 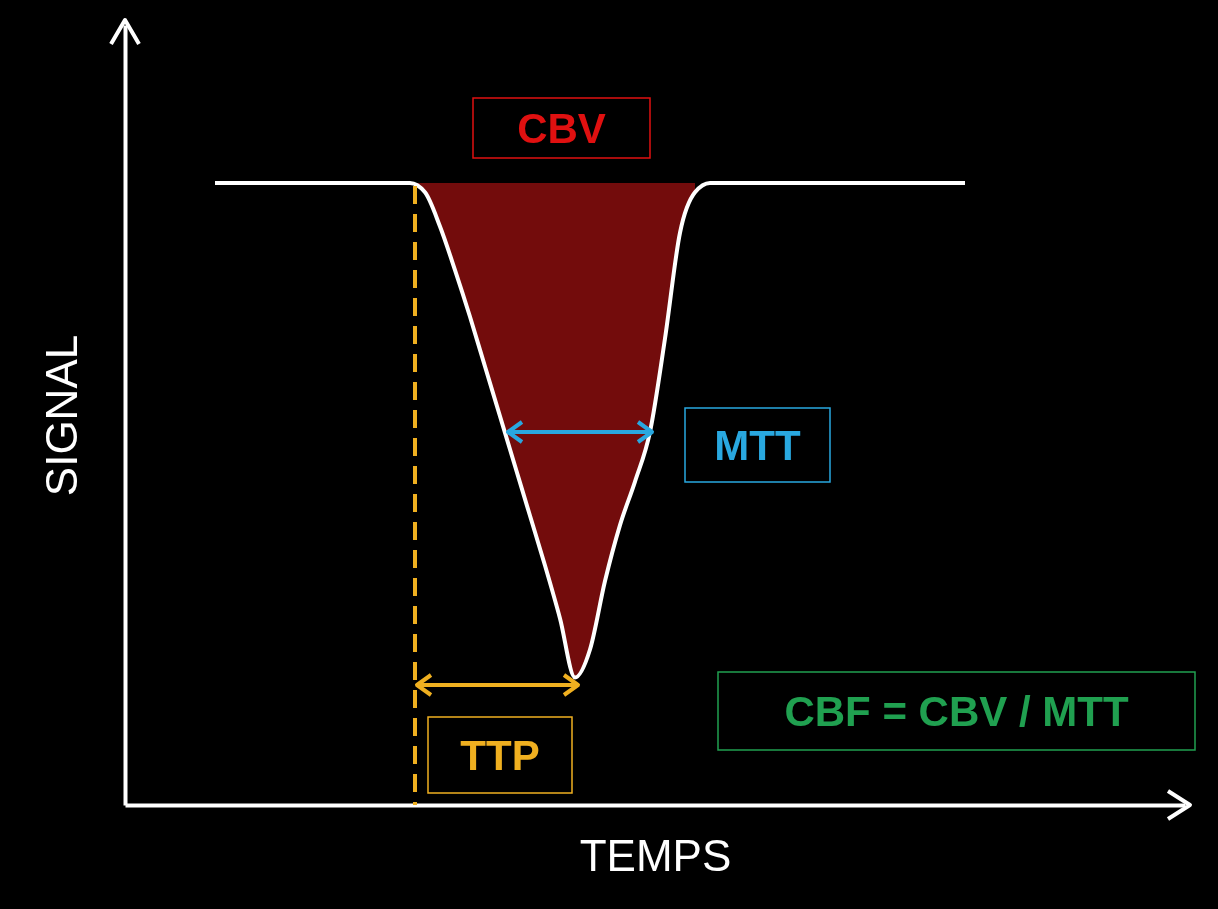 I want to click on y-axis-title: SIGNAL, so click(x=61, y=415).